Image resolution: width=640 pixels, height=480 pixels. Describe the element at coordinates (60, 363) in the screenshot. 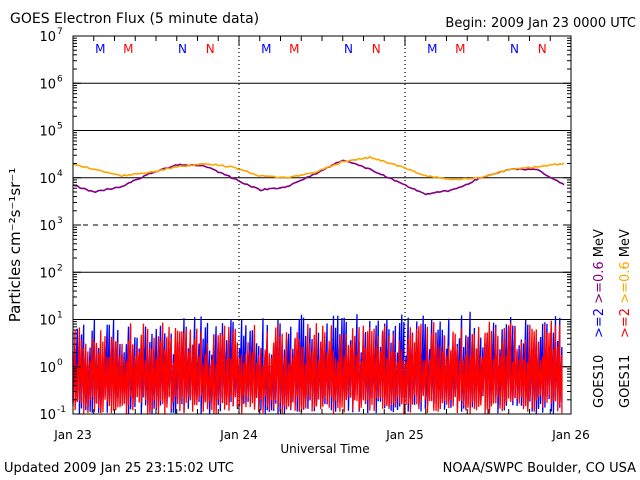

I see `y-tick-exponent: 0` at that location.